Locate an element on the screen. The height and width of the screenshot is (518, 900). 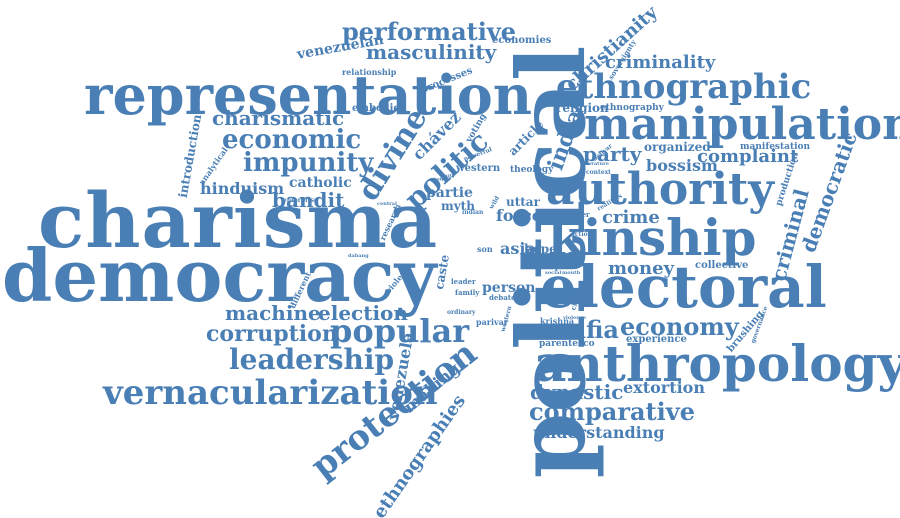
word-impunity: impunity is located at coordinates (308, 163).